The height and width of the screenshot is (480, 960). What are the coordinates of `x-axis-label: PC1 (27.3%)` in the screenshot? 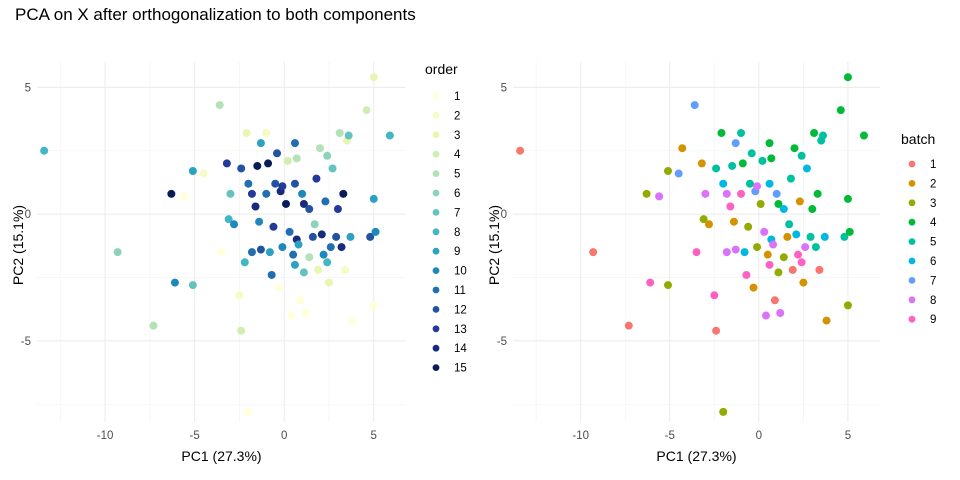 It's located at (696, 456).